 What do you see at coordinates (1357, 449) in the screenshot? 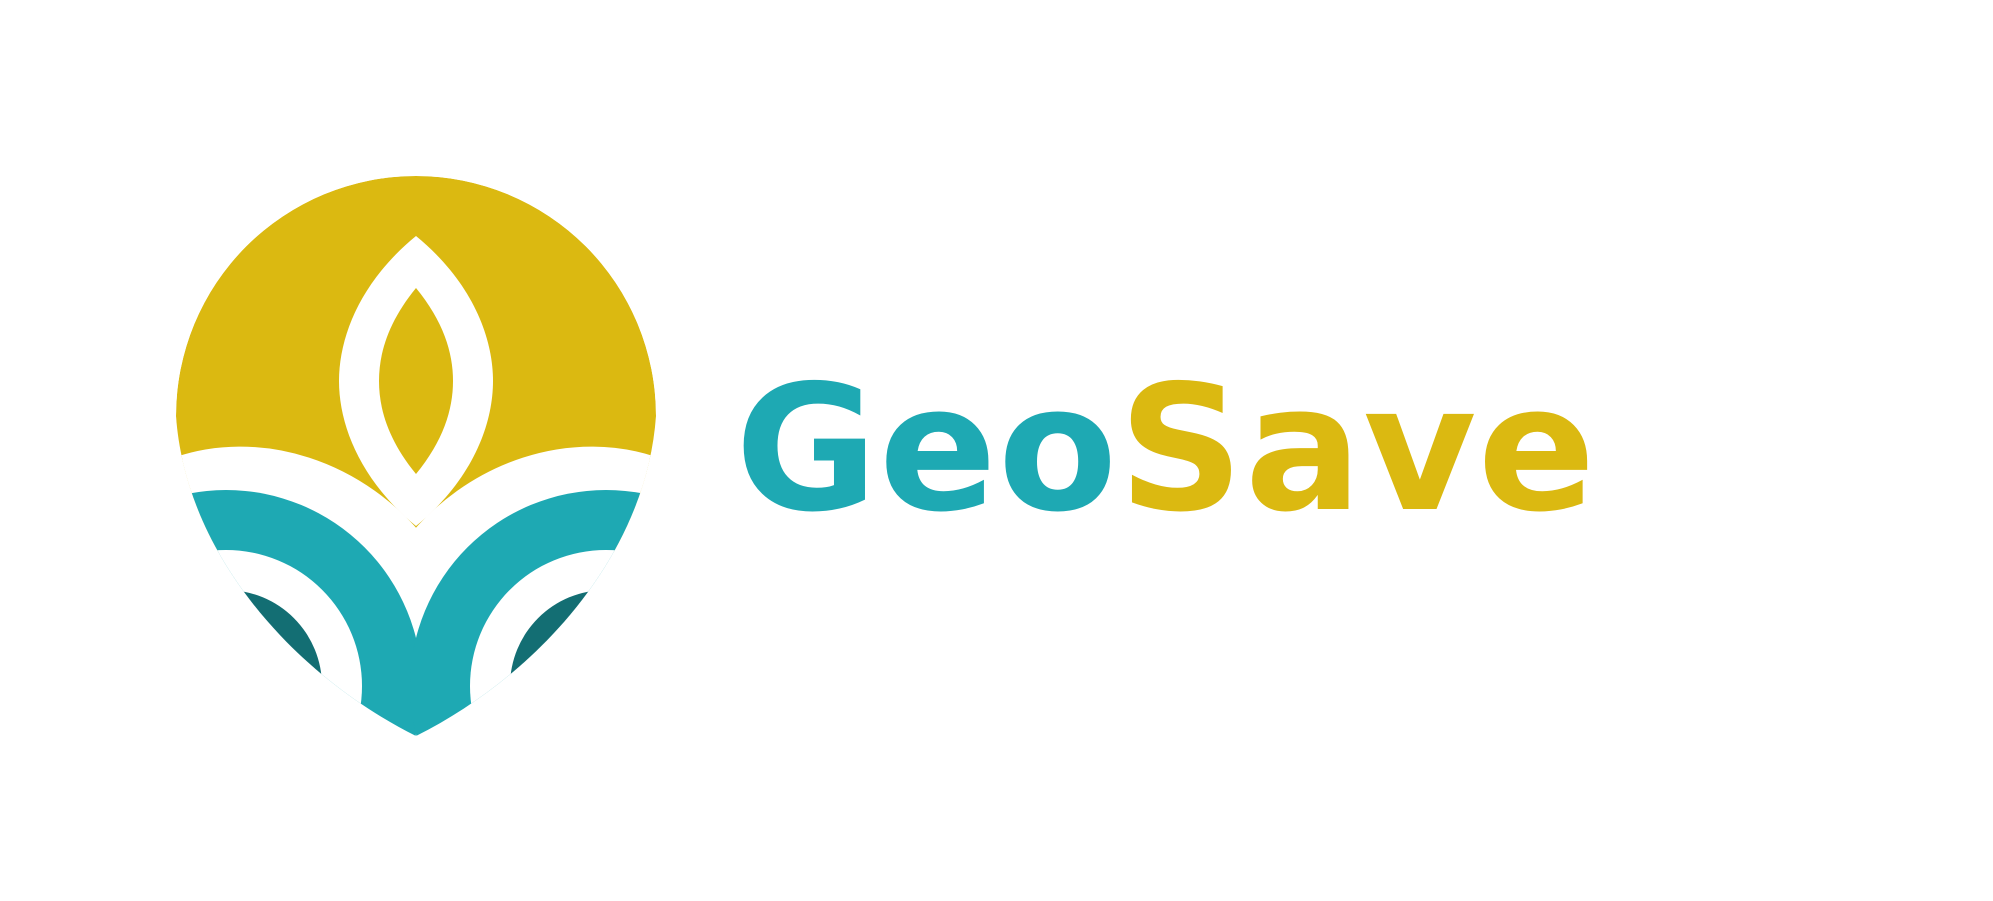
I see `brand-name-save: Save` at bounding box center [1357, 449].